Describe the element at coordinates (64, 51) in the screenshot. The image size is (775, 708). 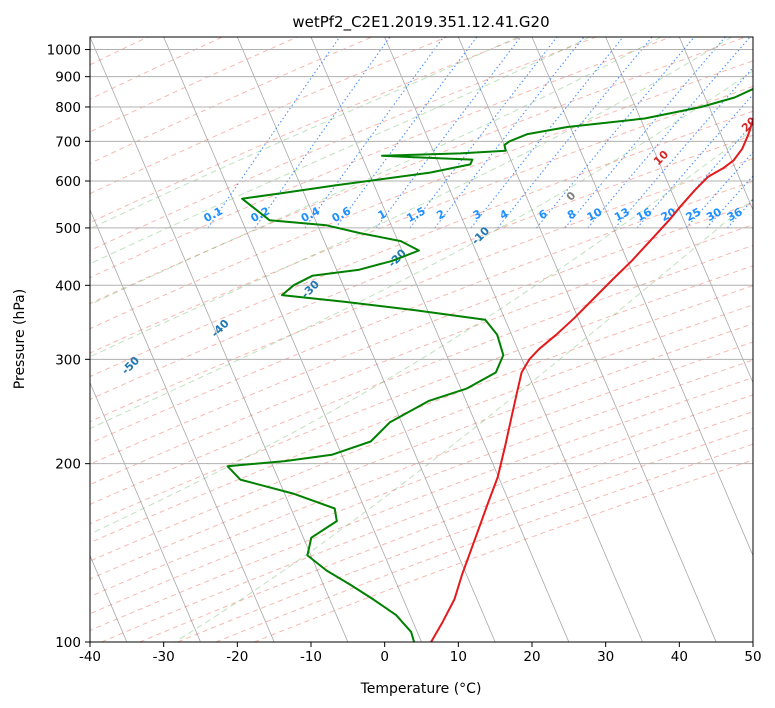
I see `y-tick-label: 1000` at that location.